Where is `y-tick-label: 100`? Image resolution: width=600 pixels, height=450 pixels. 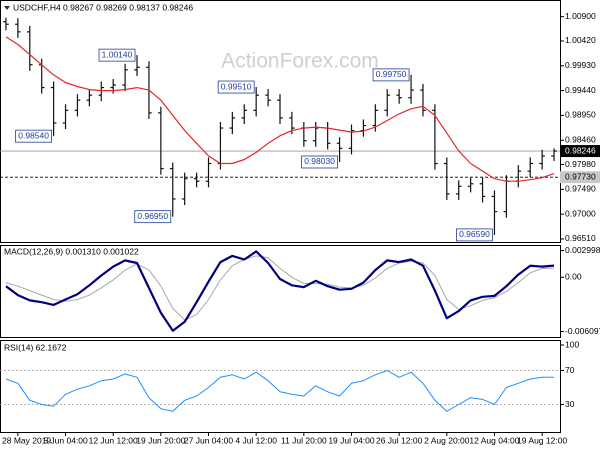 y-tick-label: 100 is located at coordinates (572, 344).